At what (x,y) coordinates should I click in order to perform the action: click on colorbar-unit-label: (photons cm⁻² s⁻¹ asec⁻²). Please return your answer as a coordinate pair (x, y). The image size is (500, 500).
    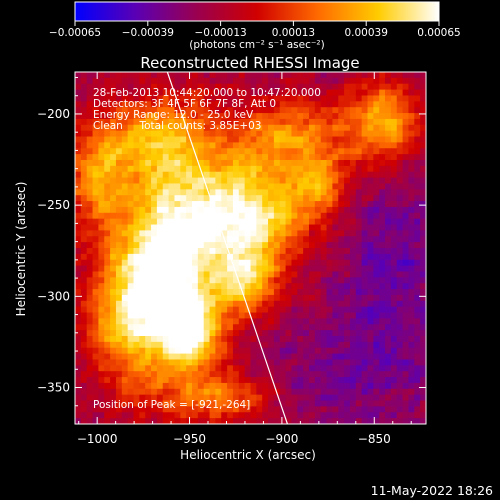
    Looking at the image, I should click on (256, 45).